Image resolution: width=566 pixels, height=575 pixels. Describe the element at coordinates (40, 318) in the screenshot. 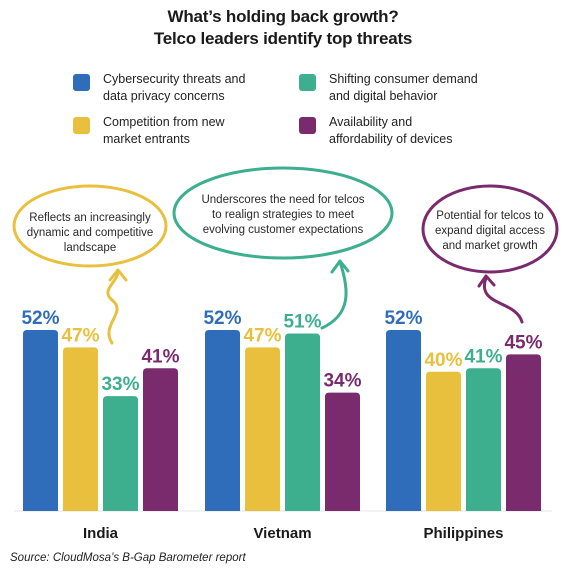

I see `value-label-india-series-1: 52%` at that location.